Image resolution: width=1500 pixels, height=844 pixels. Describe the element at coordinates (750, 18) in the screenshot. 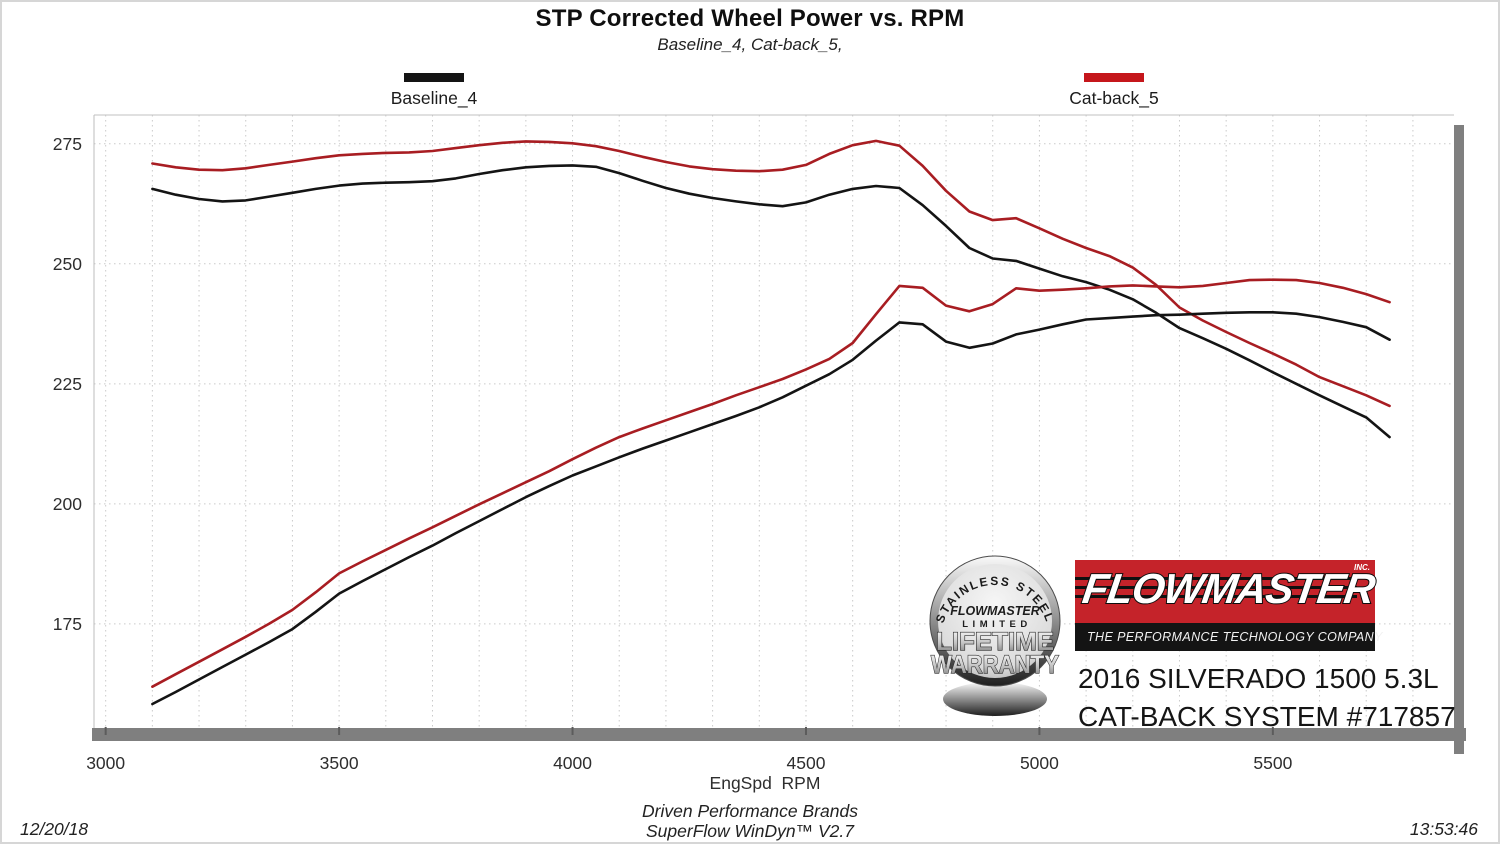

I see `page-title: STP Corrected Wheel Power vs. RPM` at that location.